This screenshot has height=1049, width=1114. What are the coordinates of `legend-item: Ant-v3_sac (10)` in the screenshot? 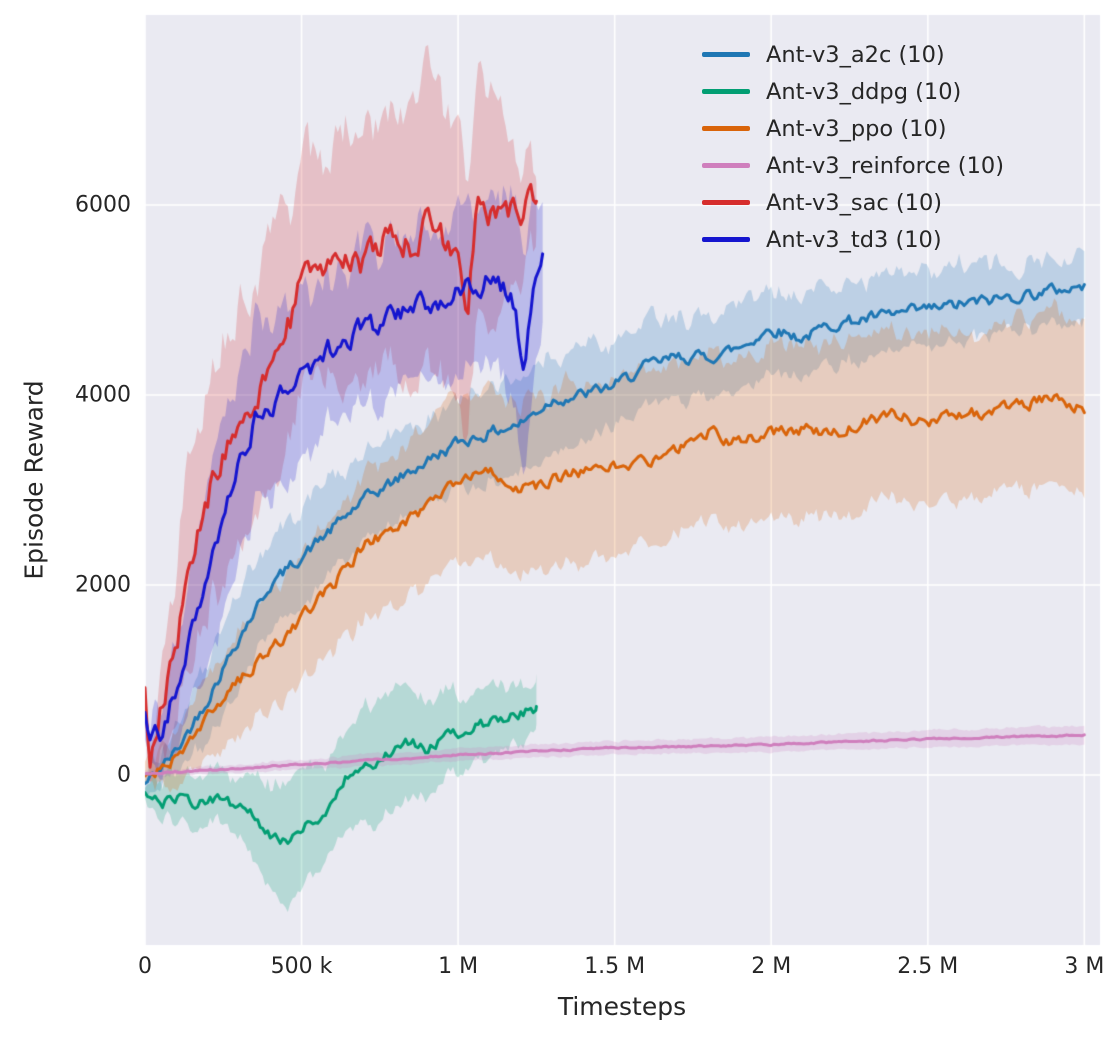 It's located at (853, 202).